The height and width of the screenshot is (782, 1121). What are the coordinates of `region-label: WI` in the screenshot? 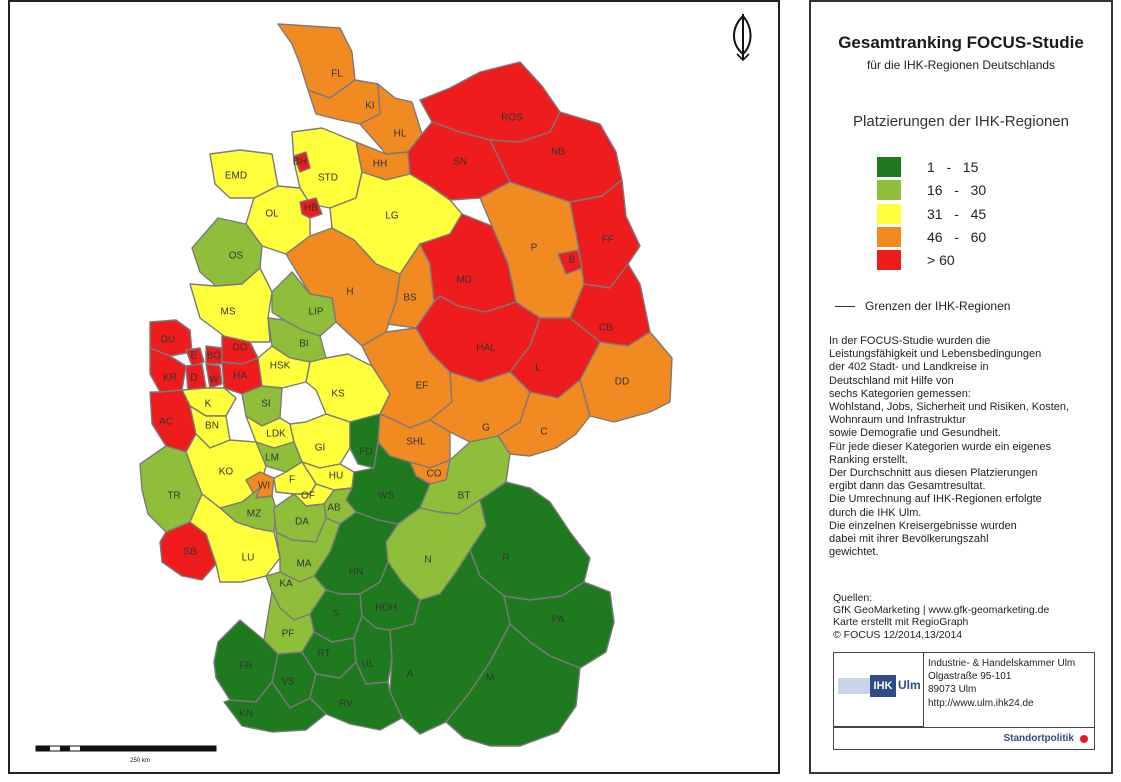 It's located at (264, 486).